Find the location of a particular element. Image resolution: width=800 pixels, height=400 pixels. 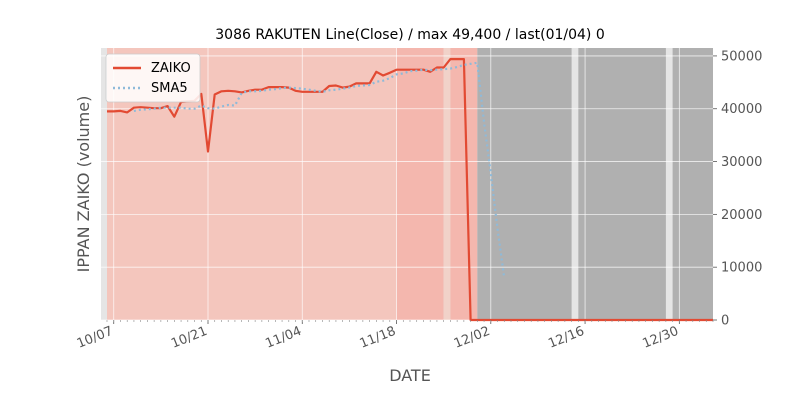

legend-label-zaiko: ZAIKO is located at coordinates (171, 68).